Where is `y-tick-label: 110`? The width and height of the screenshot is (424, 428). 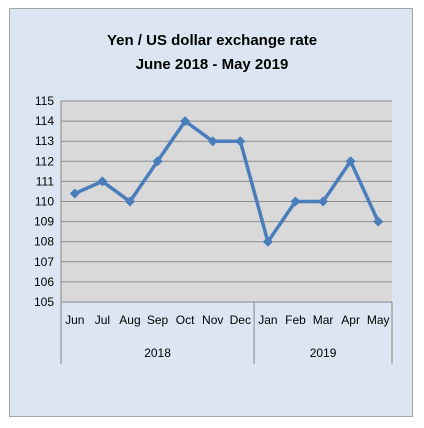 y-tick-label: 110 is located at coordinates (44, 202).